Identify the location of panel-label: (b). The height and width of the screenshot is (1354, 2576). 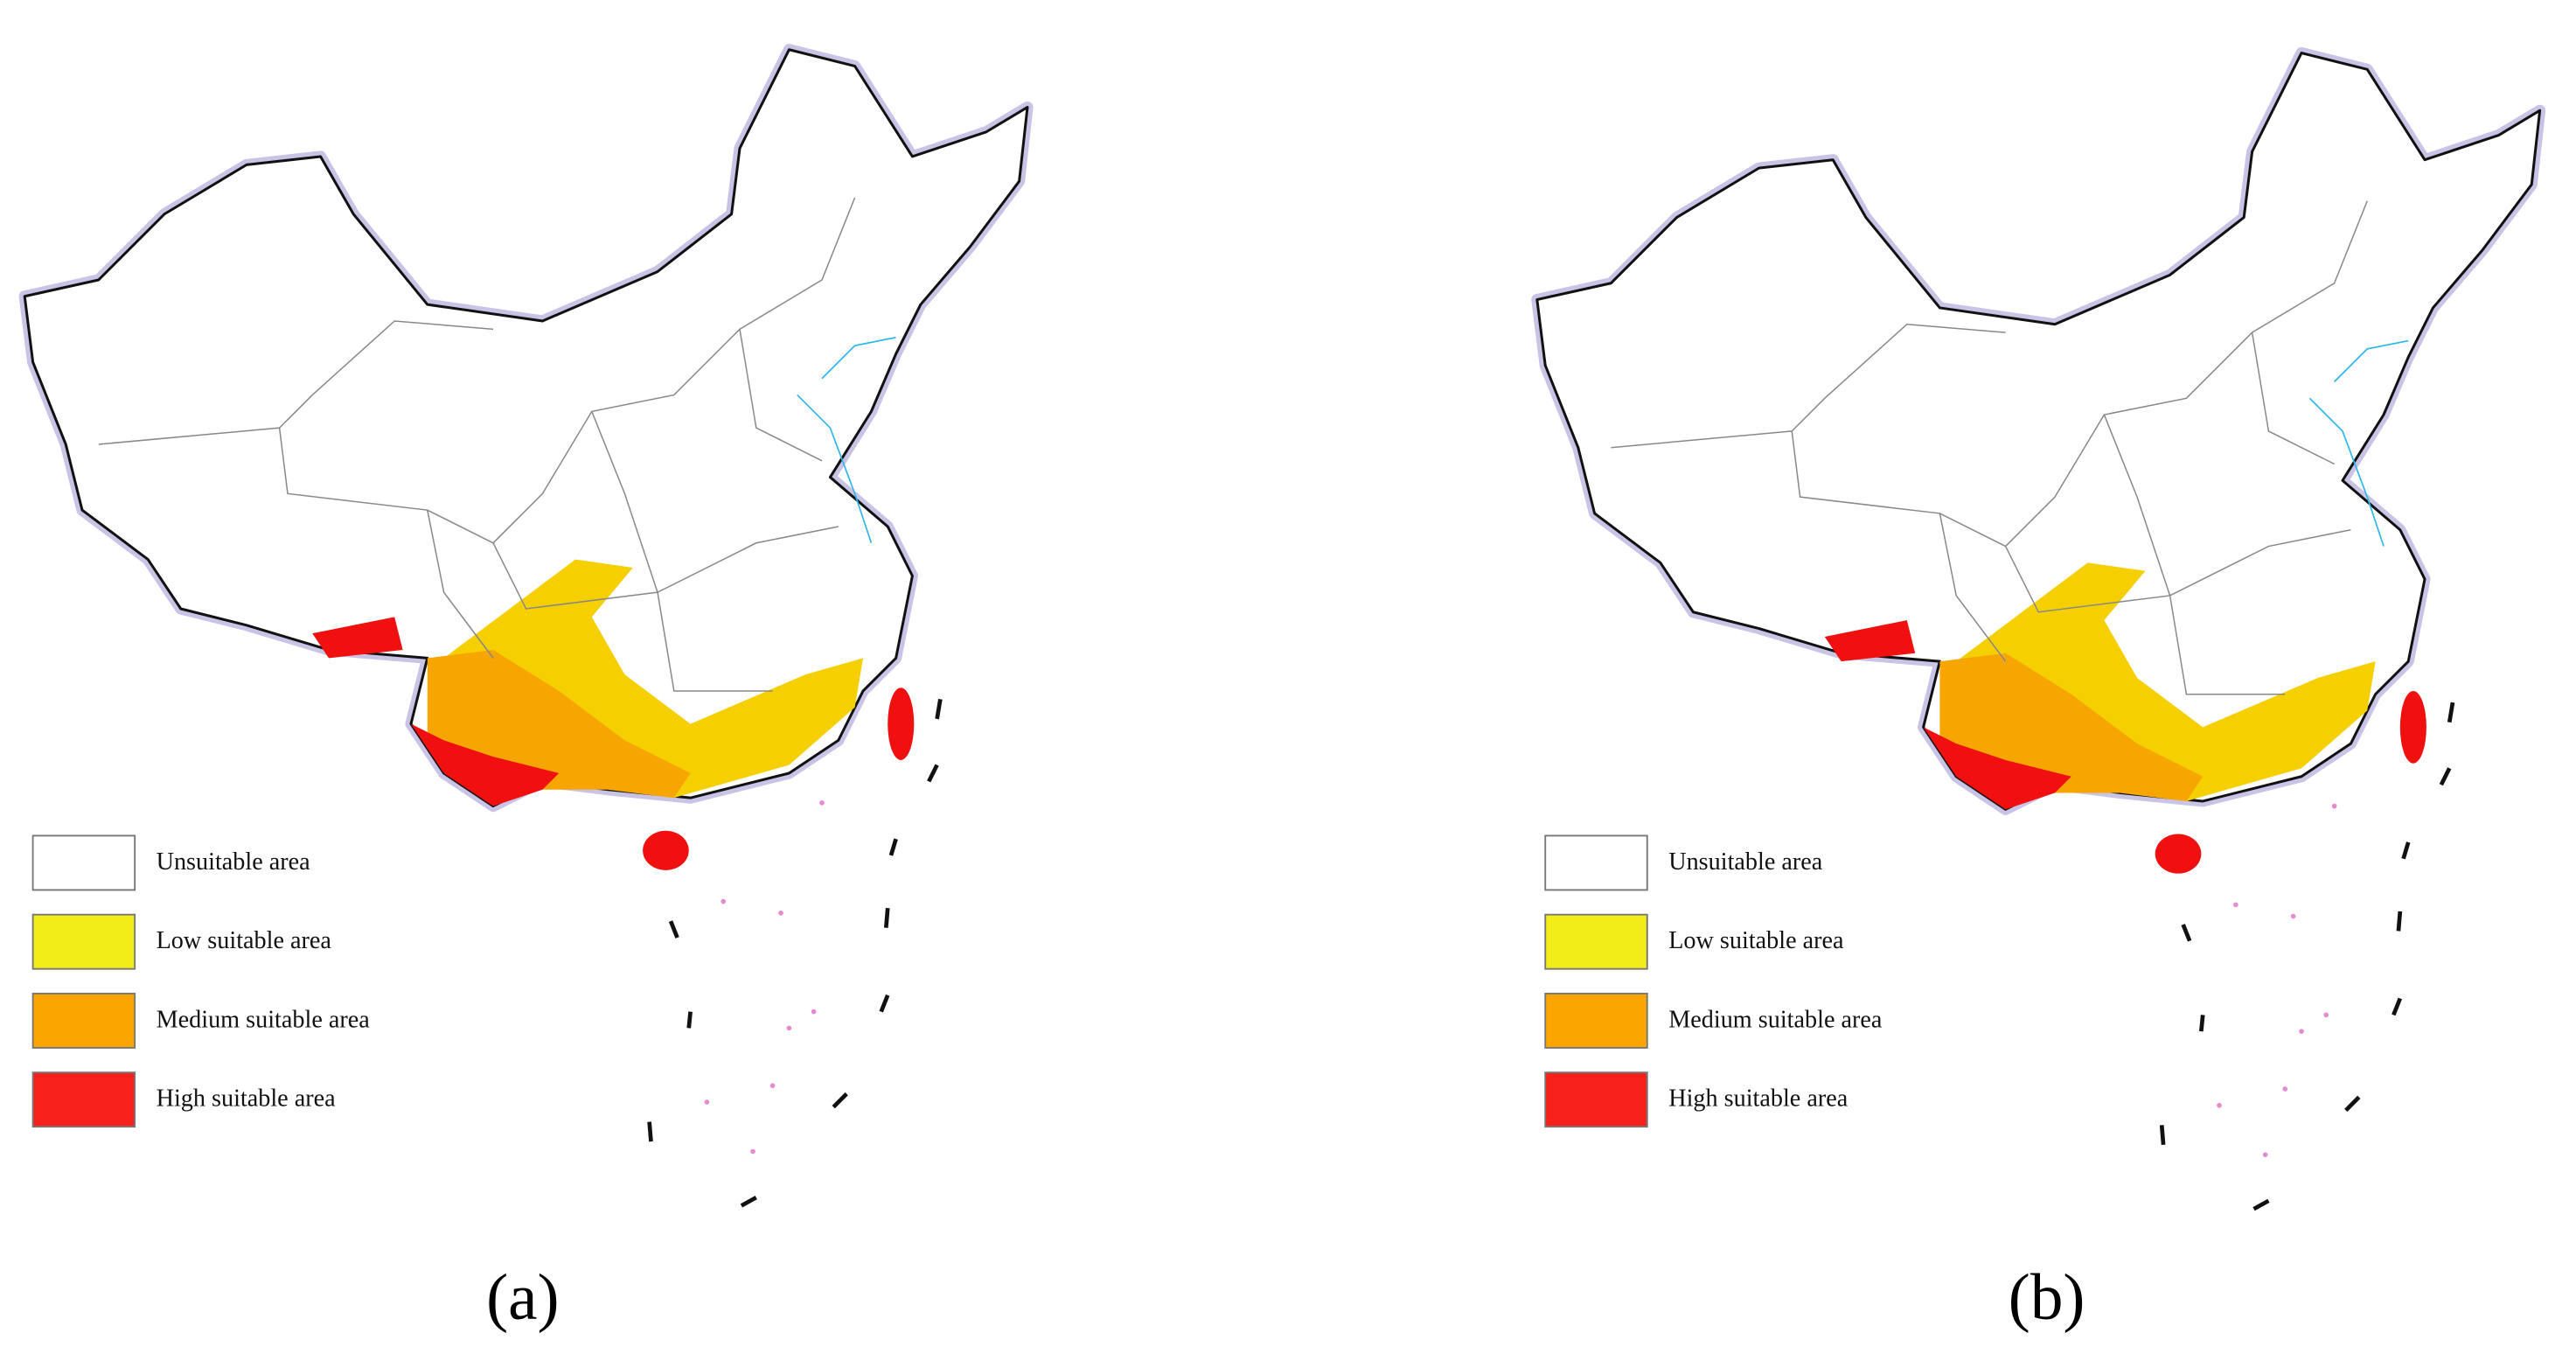
(2047, 1297).